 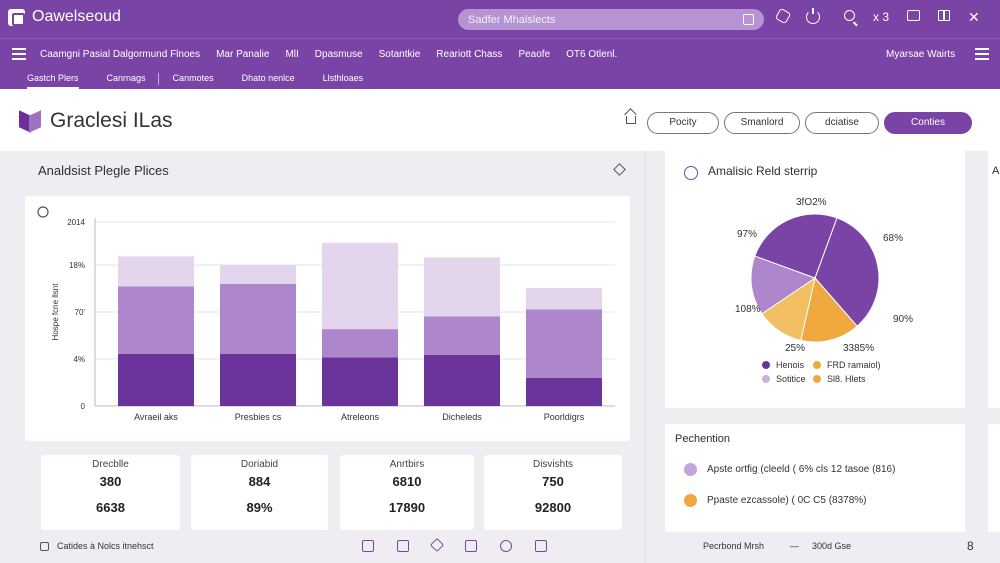 I want to click on continue-button: Conties, so click(x=928, y=123).